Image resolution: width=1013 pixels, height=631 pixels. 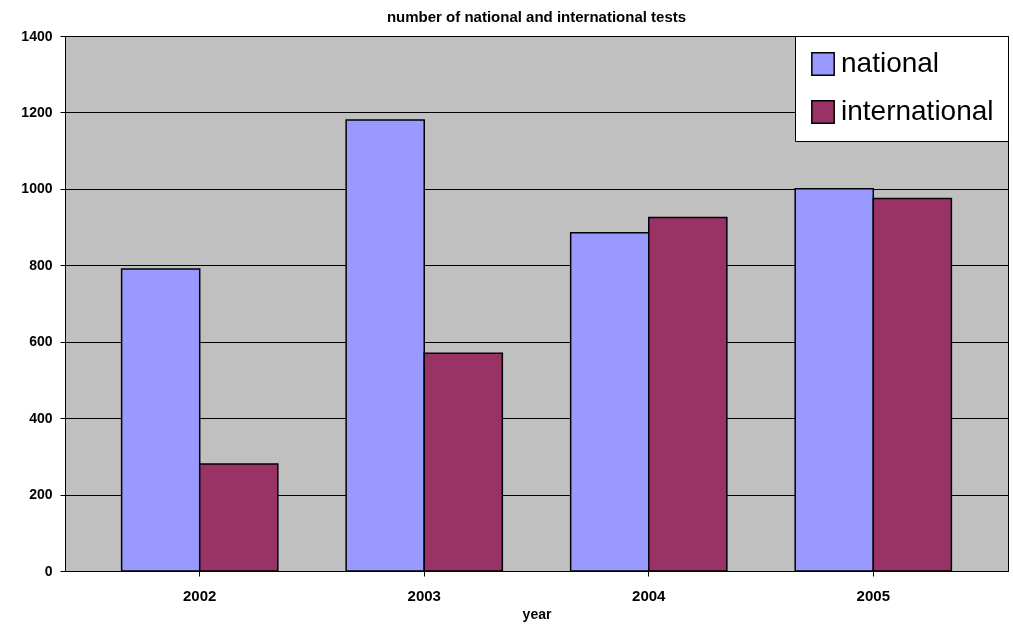 What do you see at coordinates (200, 595) in the screenshot?
I see `x-tick-label: 2002` at bounding box center [200, 595].